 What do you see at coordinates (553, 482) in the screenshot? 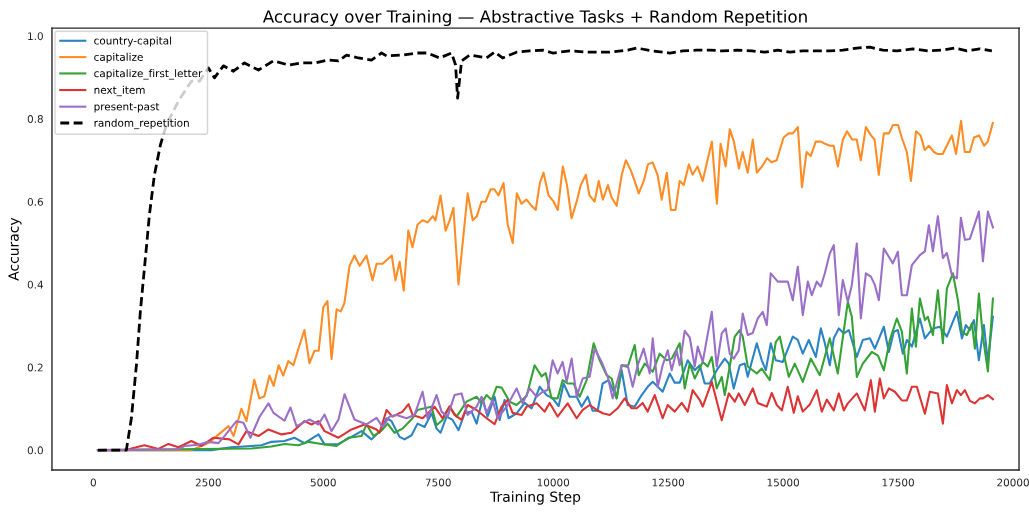
I see `x-tick-label: 10000` at bounding box center [553, 482].